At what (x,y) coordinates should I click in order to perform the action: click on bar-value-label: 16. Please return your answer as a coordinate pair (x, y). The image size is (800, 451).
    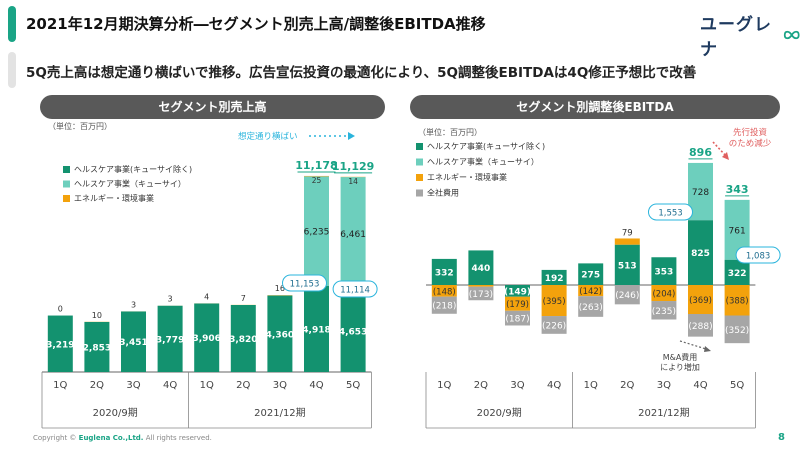
    Looking at the image, I should click on (280, 288).